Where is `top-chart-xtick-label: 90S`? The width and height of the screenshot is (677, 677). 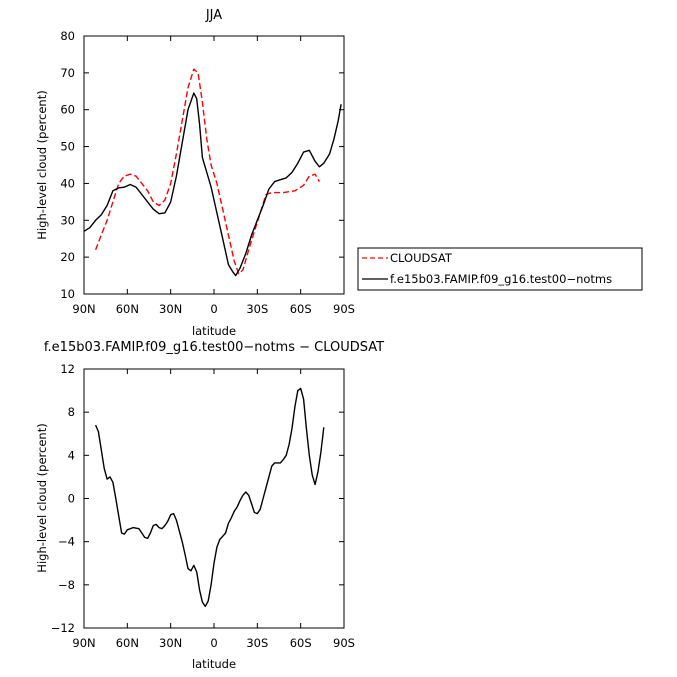
top-chart-xtick-label: 90S is located at coordinates (344, 309).